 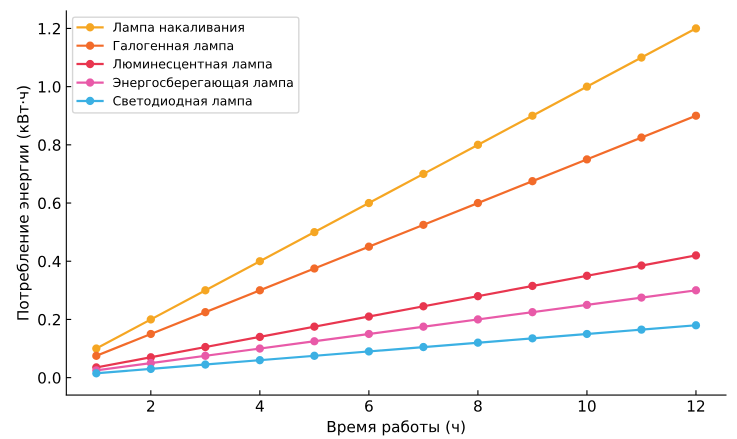 I want to click on x-tick-label: 6, so click(x=369, y=406).